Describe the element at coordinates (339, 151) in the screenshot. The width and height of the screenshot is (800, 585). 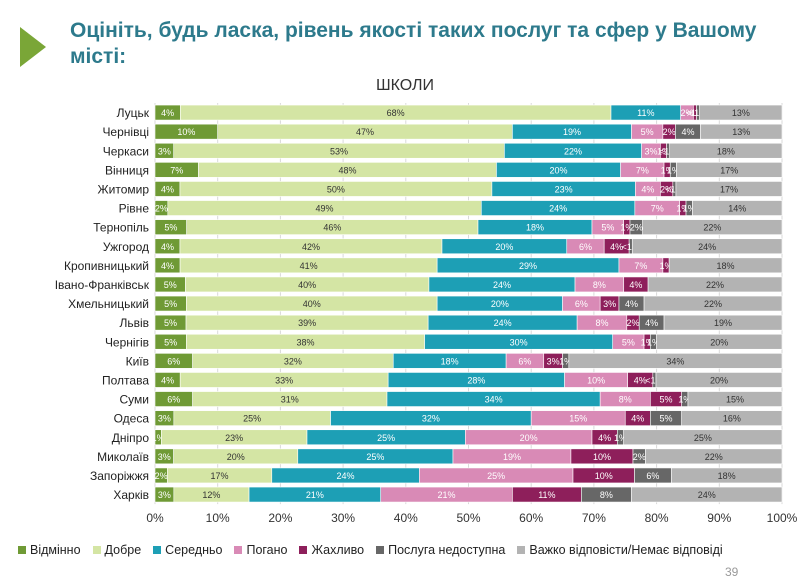
I see `data-label: 53%` at that location.